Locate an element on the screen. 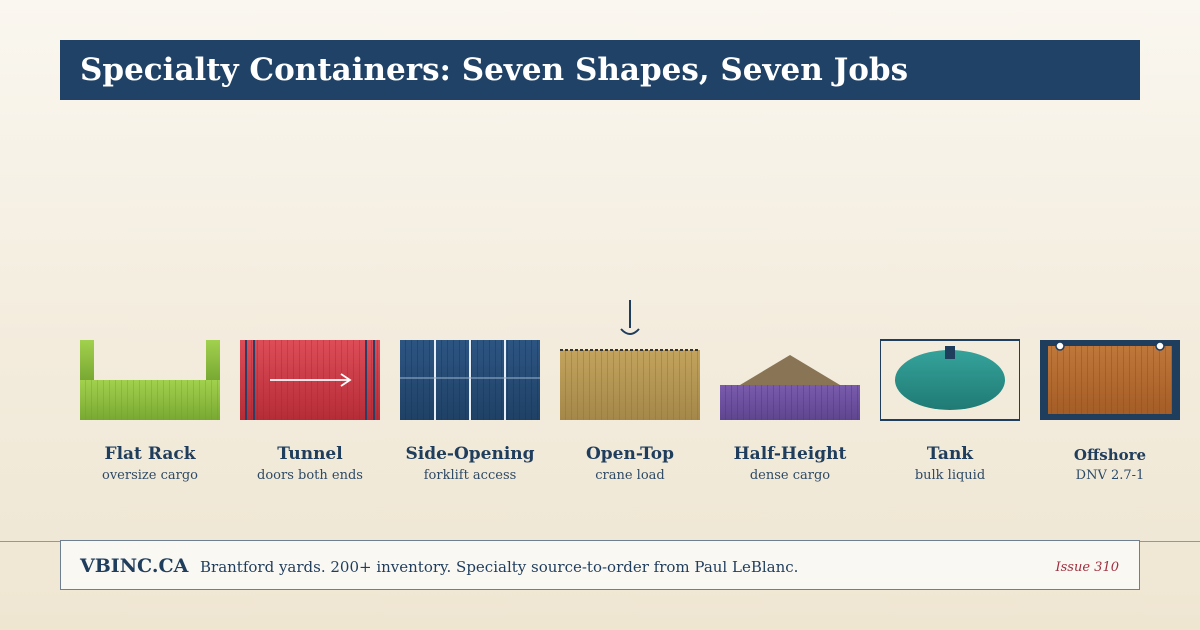 Image resolution: width=1200 pixels, height=630 pixels. container-subtitle-offshore: DNV 2.7-1 is located at coordinates (1110, 475).